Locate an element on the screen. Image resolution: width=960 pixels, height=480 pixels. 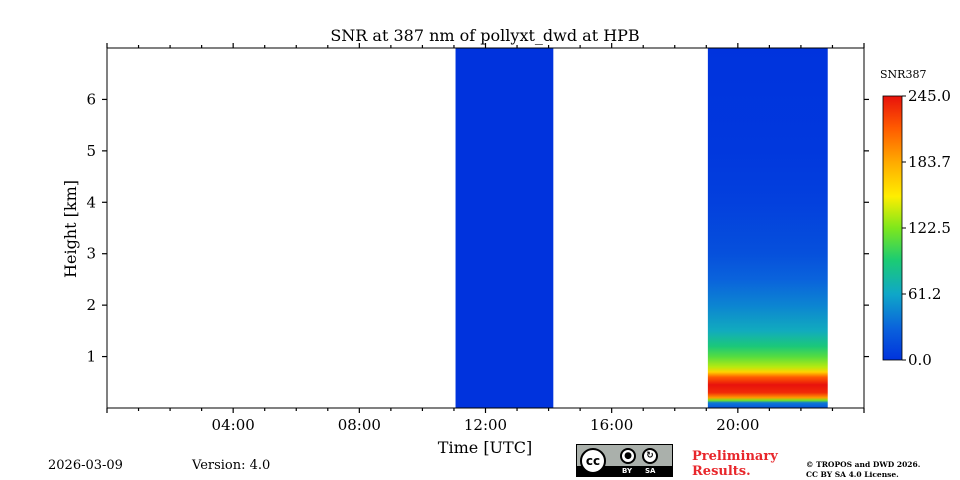
x-tick-label: 12:00 is located at coordinates (485, 425).